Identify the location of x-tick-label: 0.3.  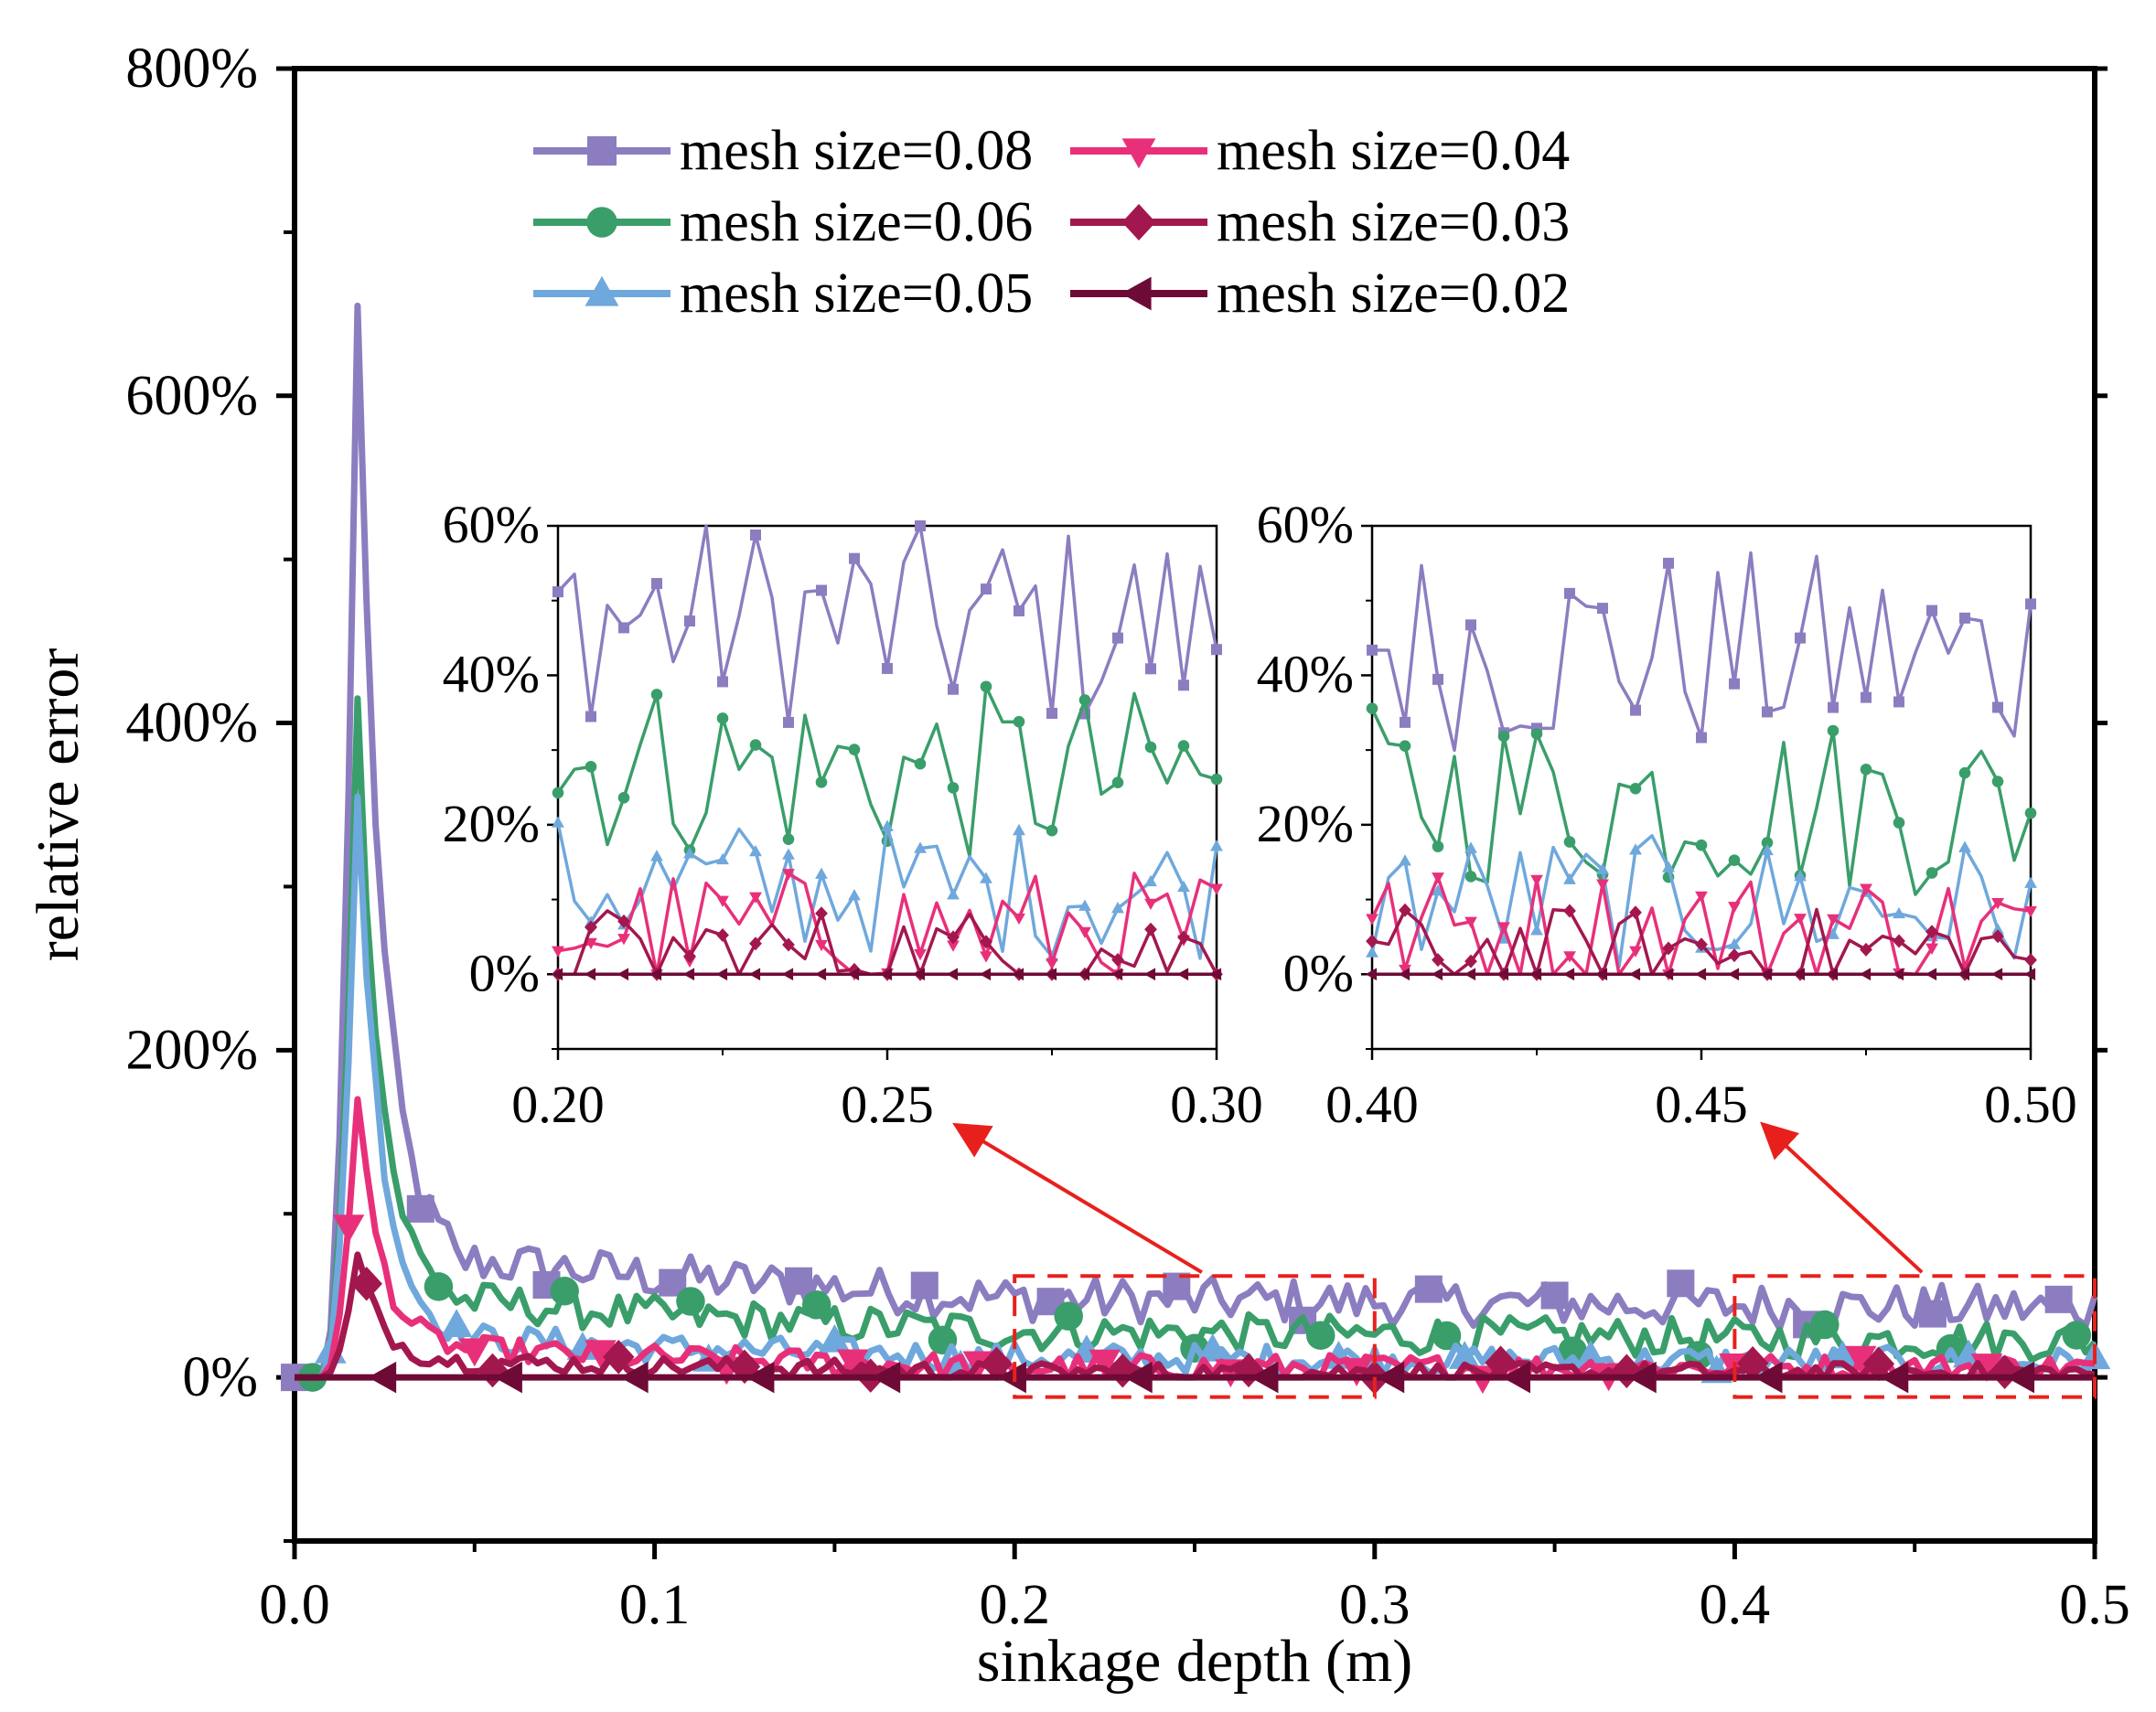
(1375, 1605).